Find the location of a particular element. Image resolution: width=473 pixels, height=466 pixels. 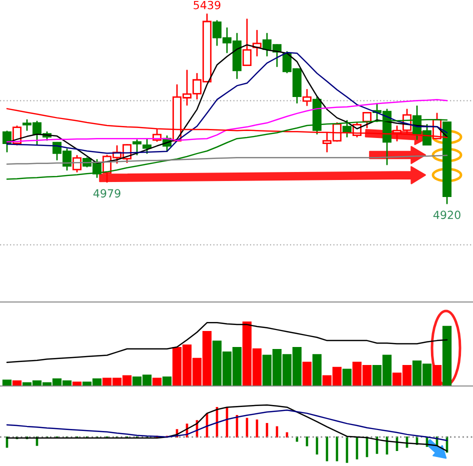

annotation: 4920 is located at coordinates (446, 215).